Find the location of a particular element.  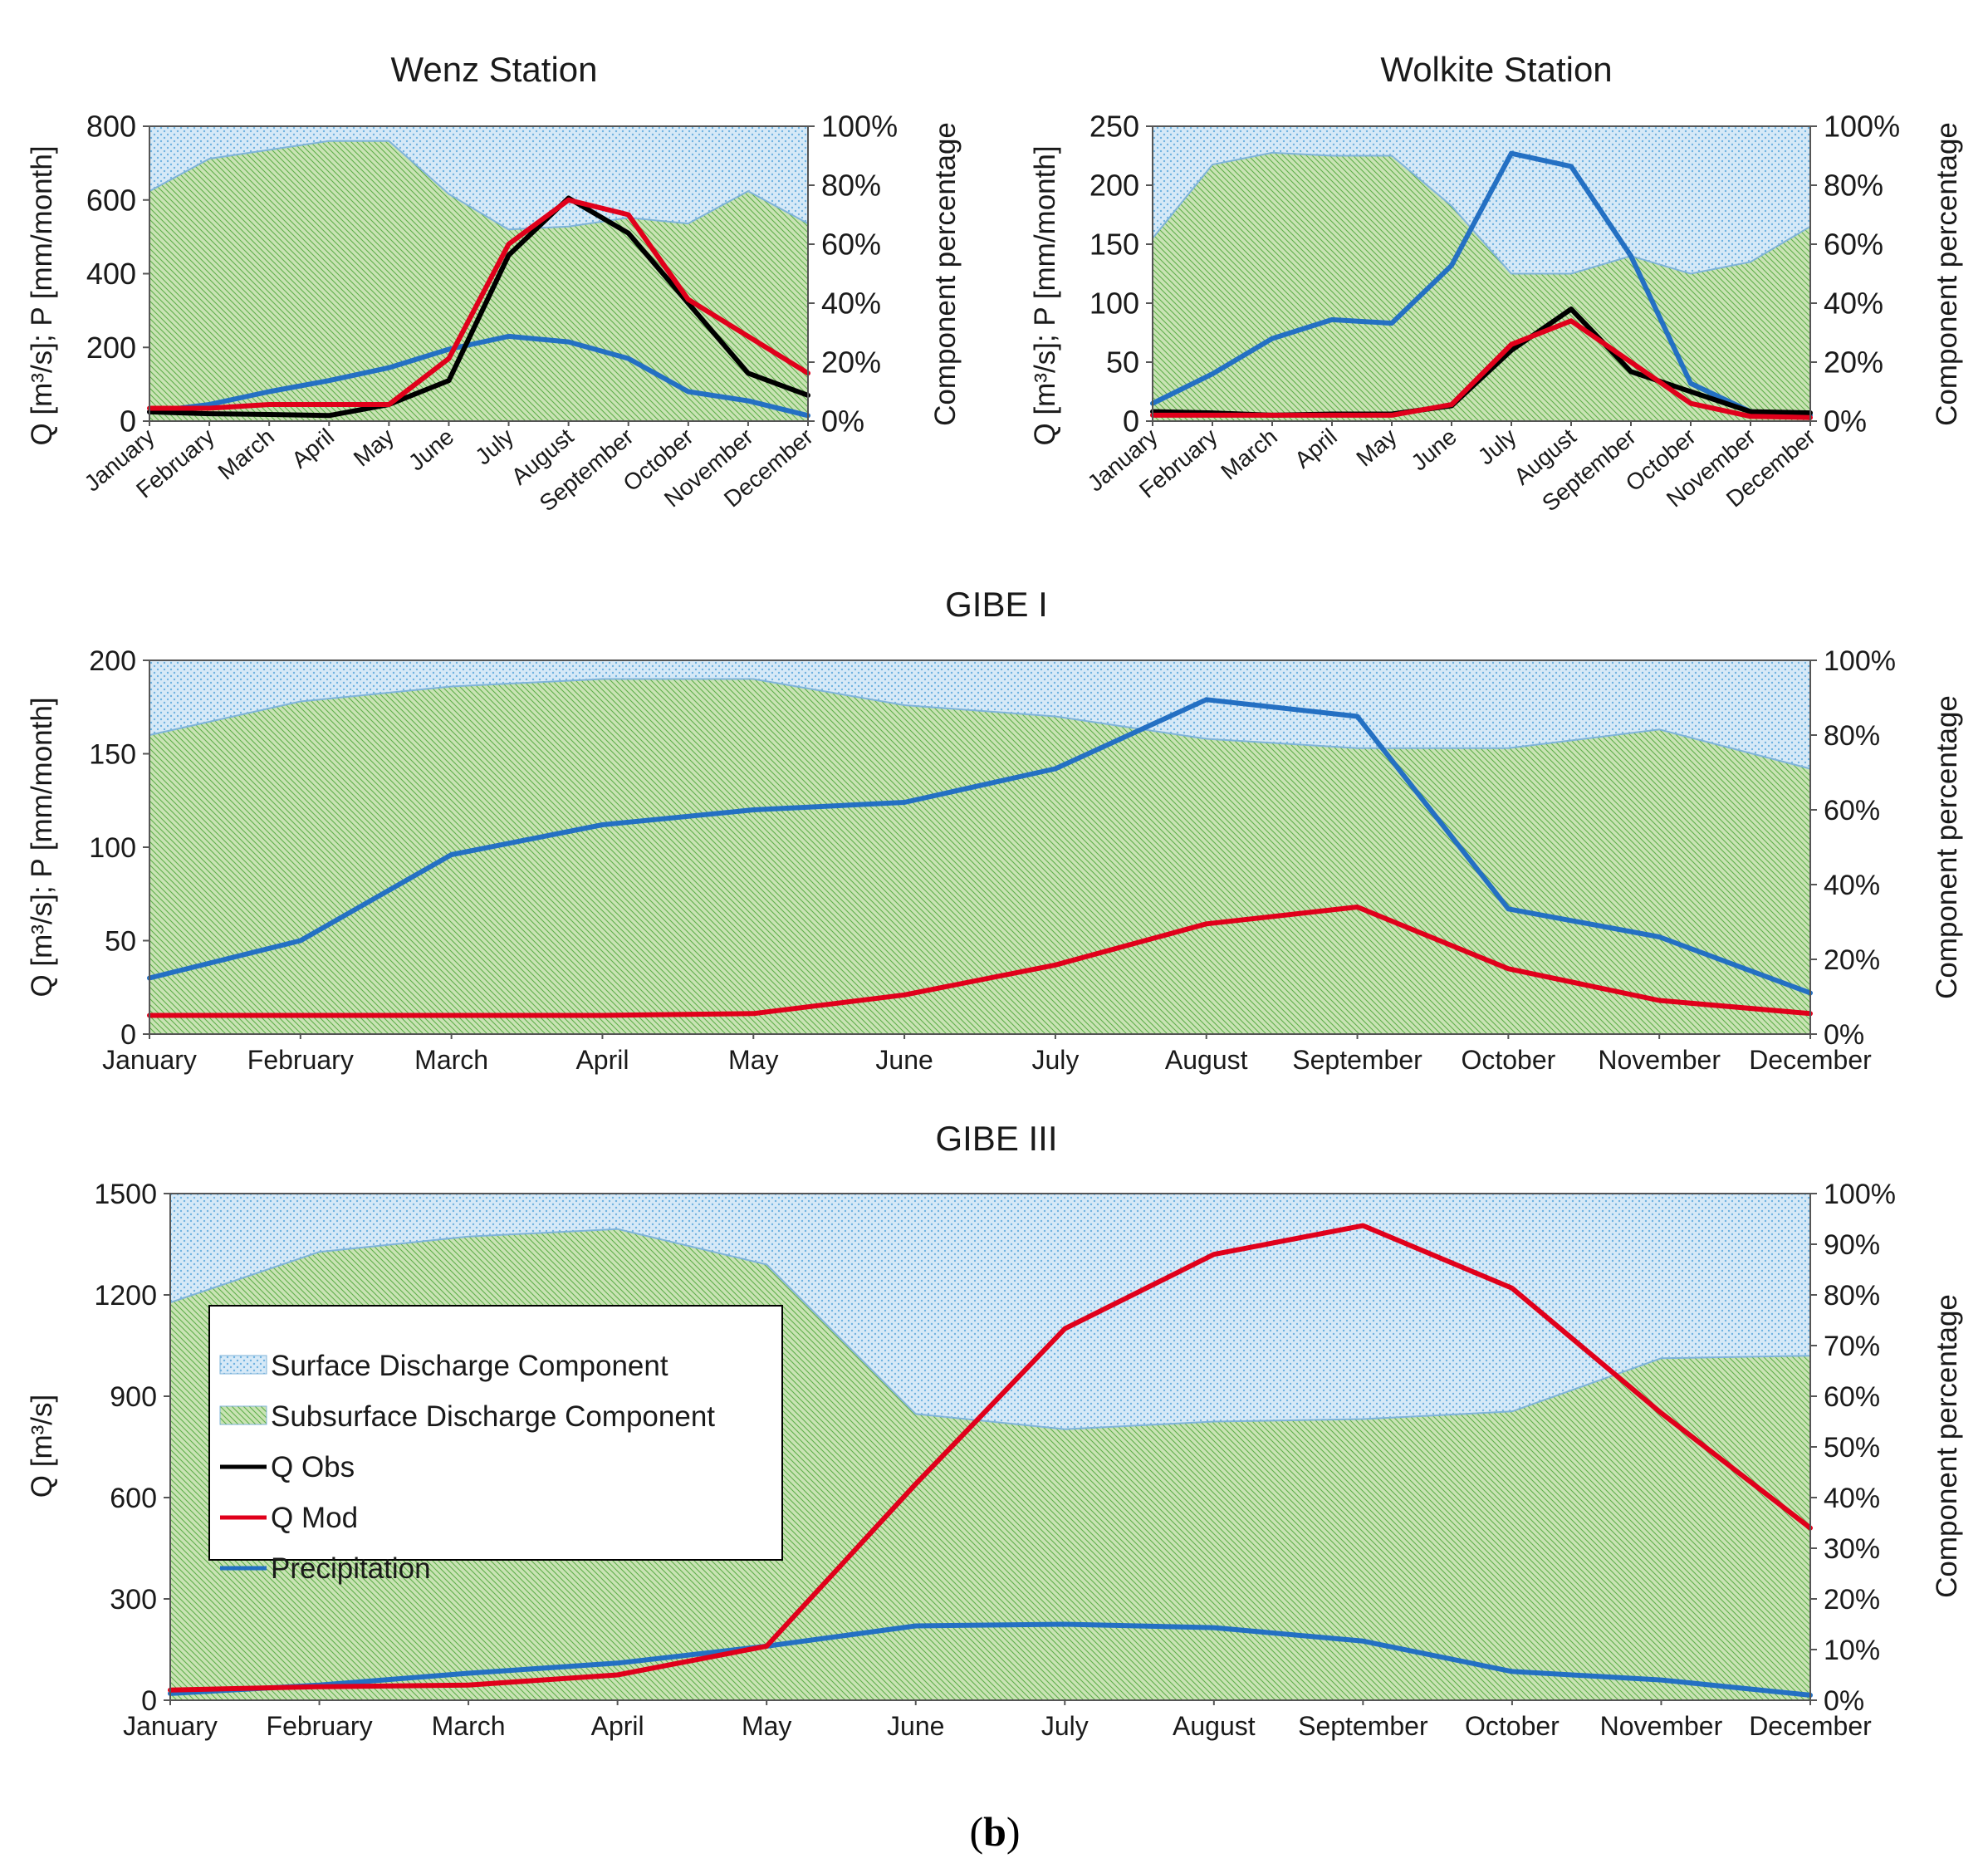

x-tick-label: February is located at coordinates (300, 1060).